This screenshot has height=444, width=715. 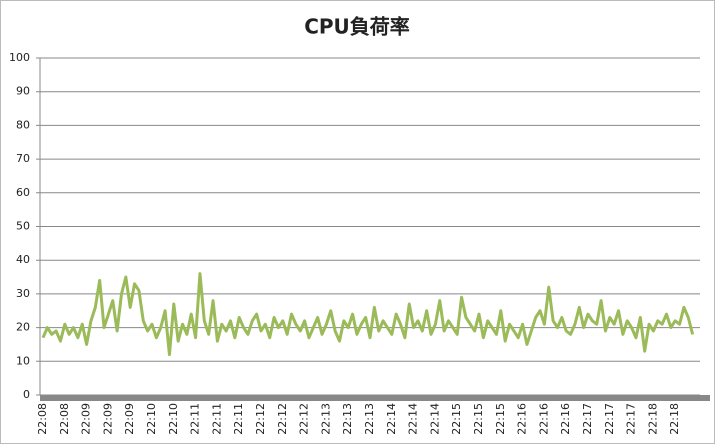 I want to click on y-tick-label: 60, so click(x=23, y=192).